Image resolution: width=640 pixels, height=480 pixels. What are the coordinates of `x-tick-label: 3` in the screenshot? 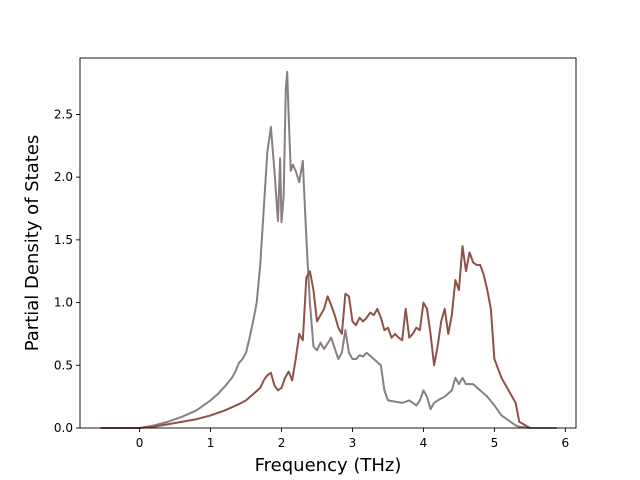 It's located at (353, 443).